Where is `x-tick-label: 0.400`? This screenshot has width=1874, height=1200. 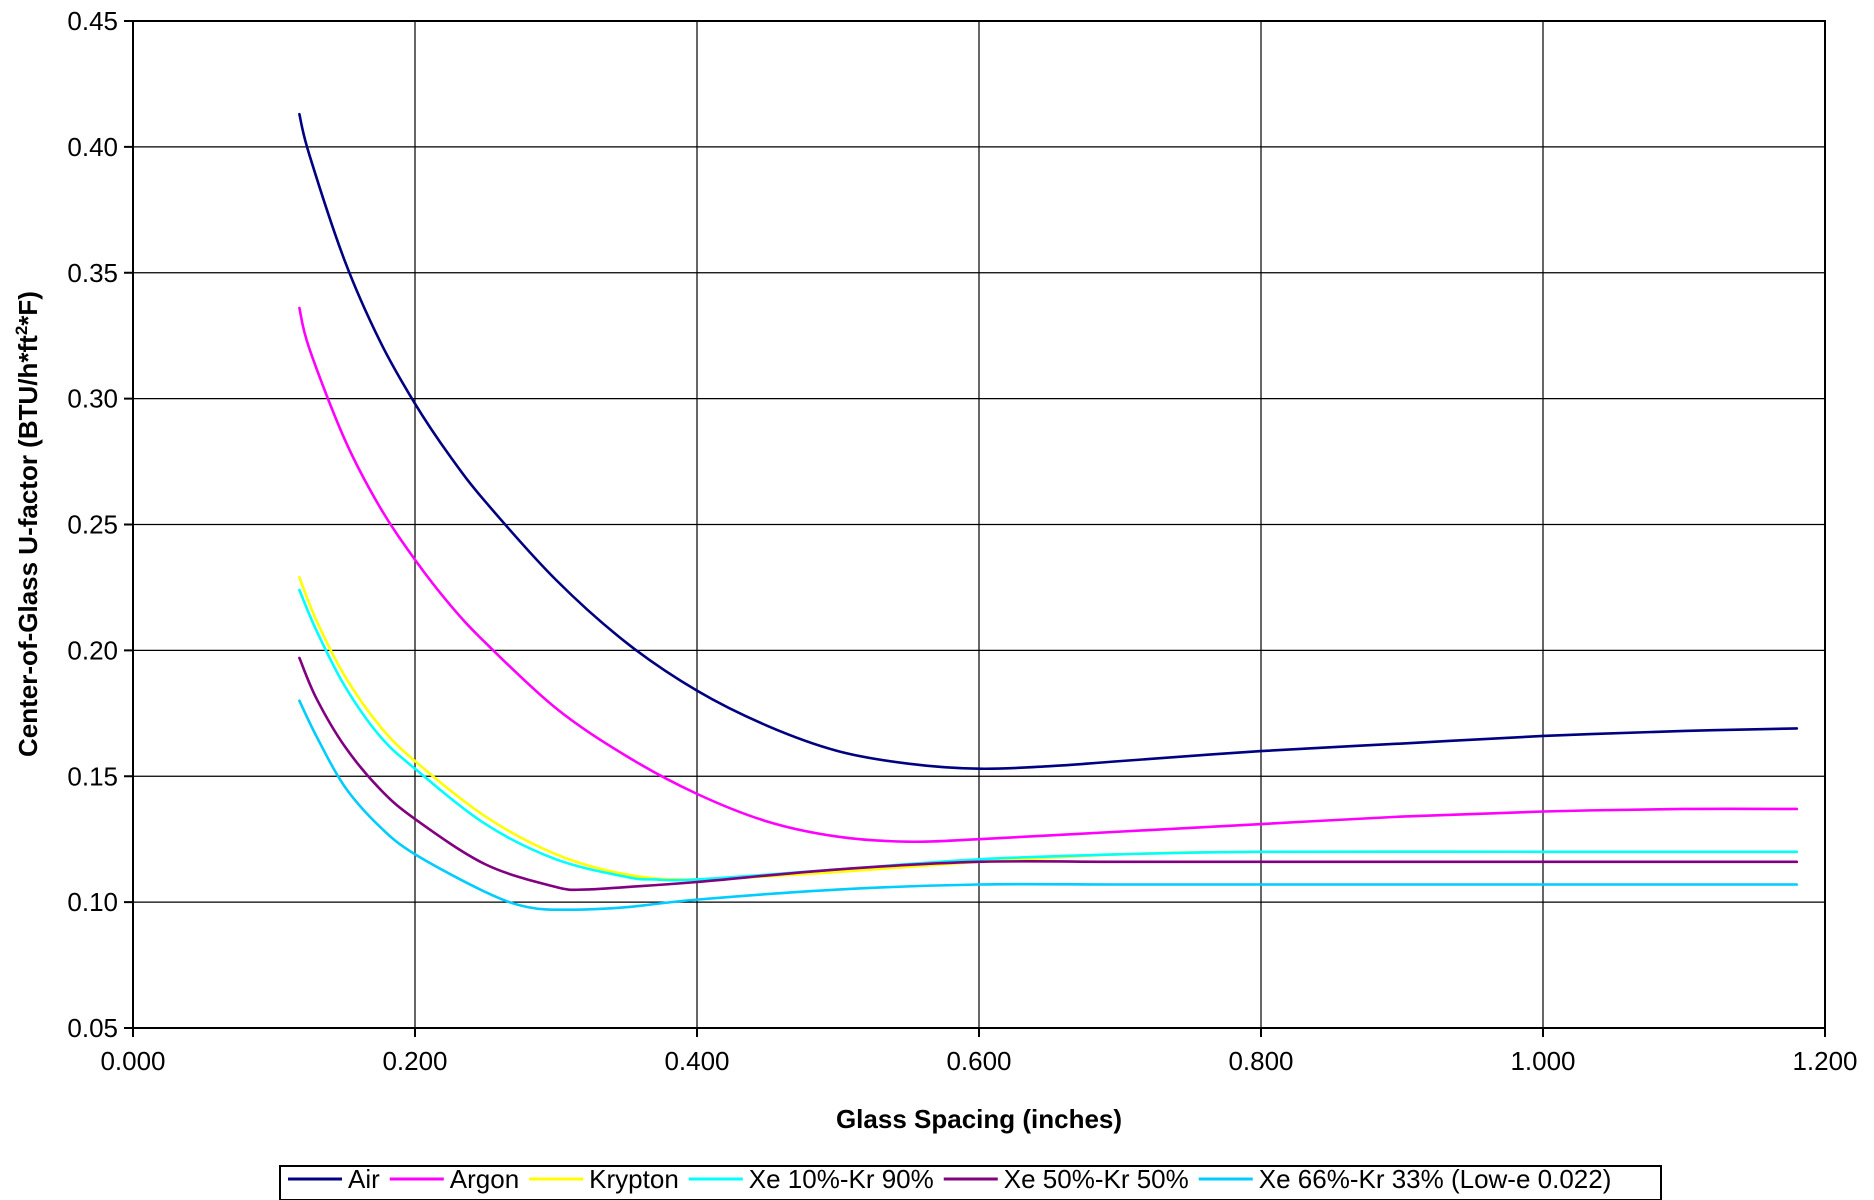
x-tick-label: 0.400 is located at coordinates (696, 1061).